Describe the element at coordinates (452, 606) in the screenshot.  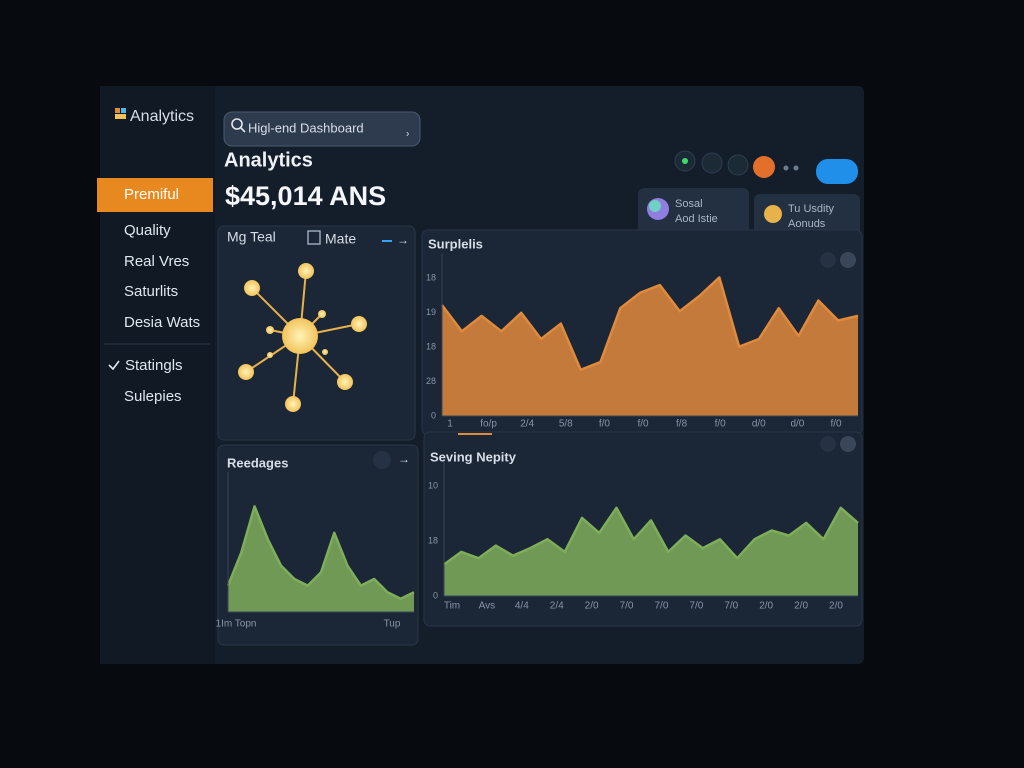
I see `x-tick-label: Tim` at that location.